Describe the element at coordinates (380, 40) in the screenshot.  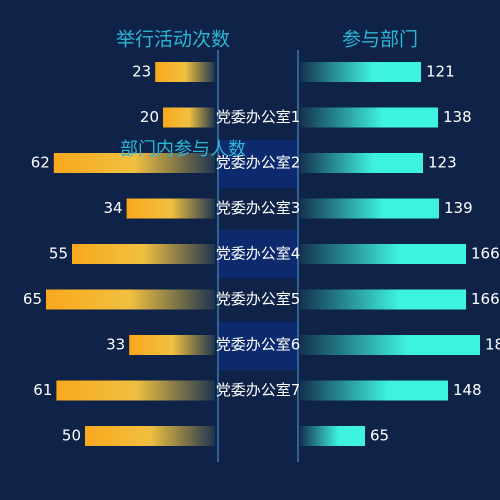
I see `right-title: 参与部门` at that location.